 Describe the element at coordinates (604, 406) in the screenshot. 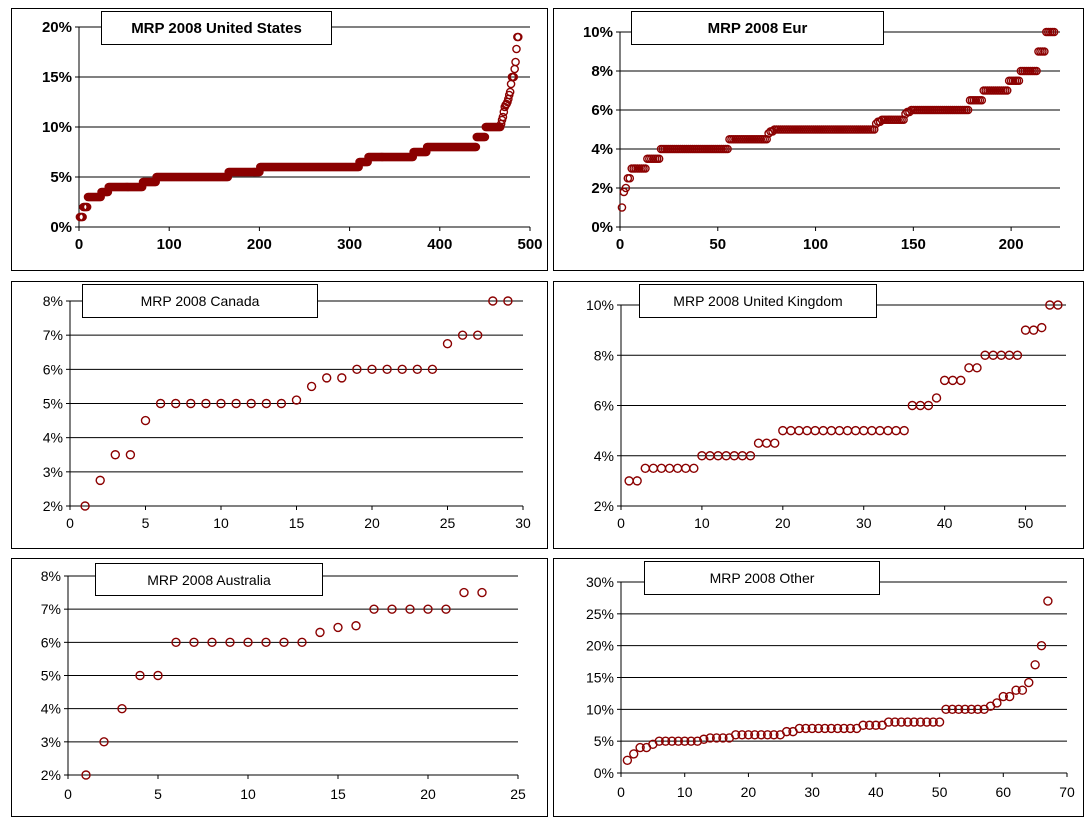

I see `y-tick-label: 6%` at that location.